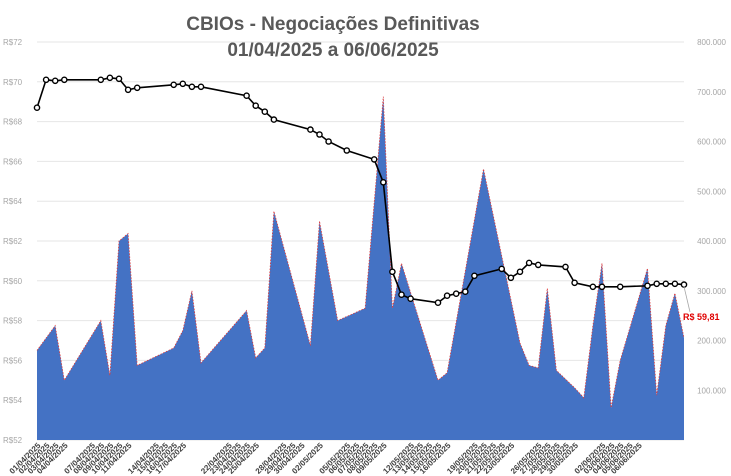 The width and height of the screenshot is (731, 476). Describe the element at coordinates (701, 317) in the screenshot. I see `last-price-label: R$ 59,81` at that location.